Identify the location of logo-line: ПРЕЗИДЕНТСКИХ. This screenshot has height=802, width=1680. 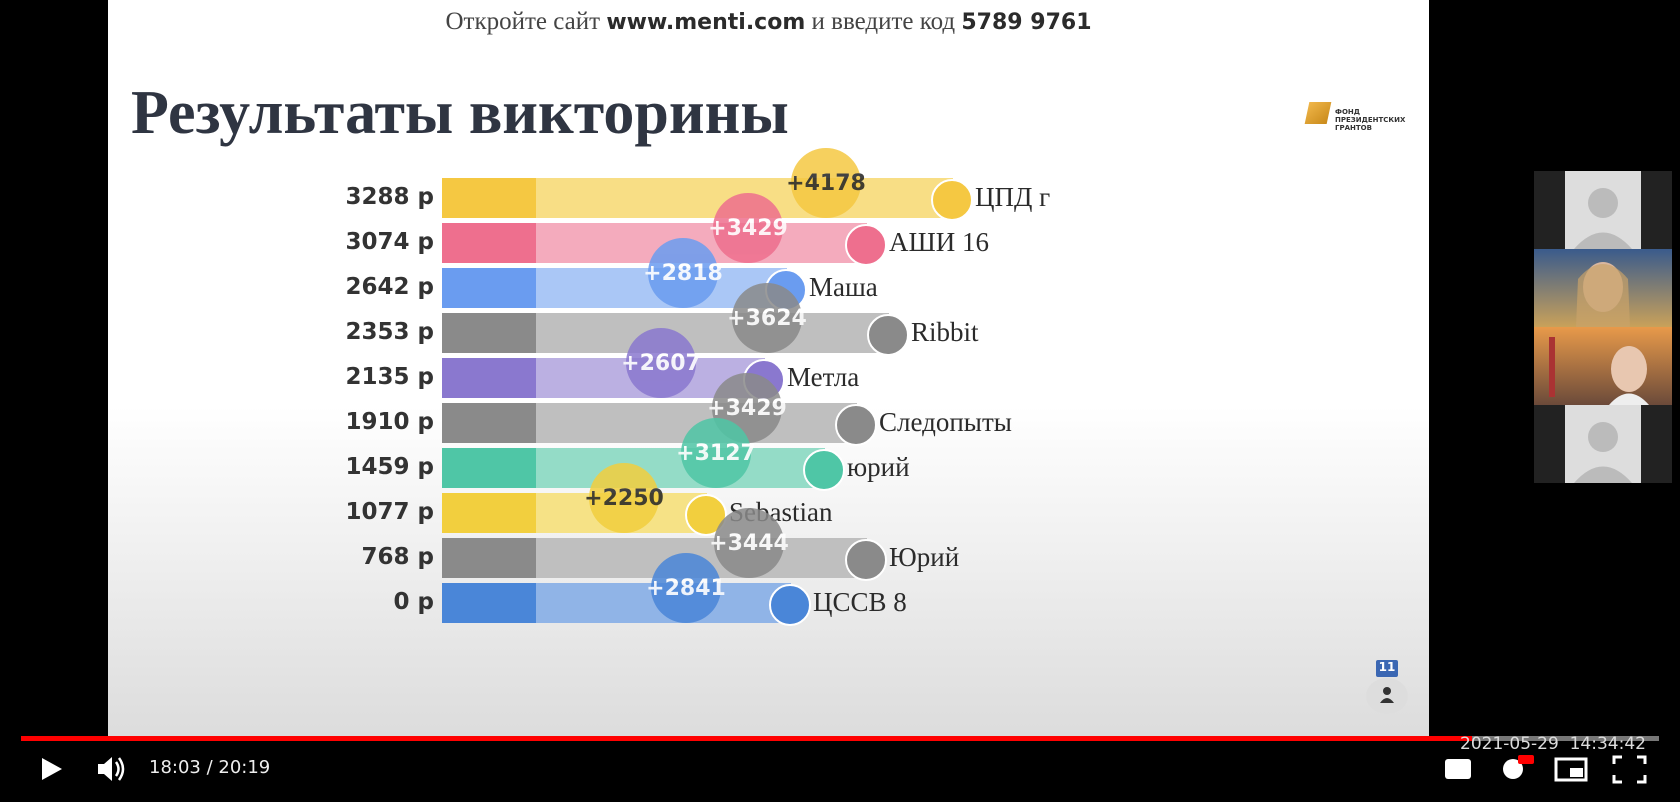
(1370, 120).